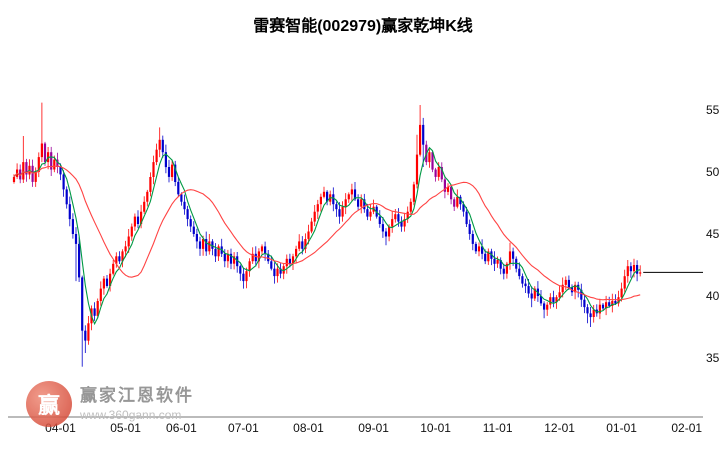 The width and height of the screenshot is (726, 450). What do you see at coordinates (713, 110) in the screenshot?
I see `y-axis-tick-label: 55` at bounding box center [713, 110].